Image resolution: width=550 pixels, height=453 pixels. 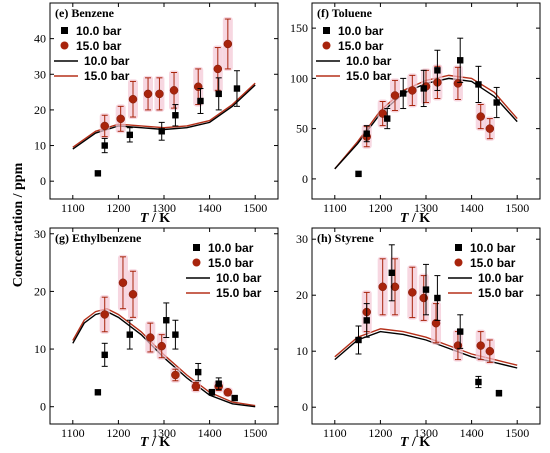 What do you see at coordinates (302, 129) in the screenshot?
I see `y-tick-label: 50` at bounding box center [302, 129].